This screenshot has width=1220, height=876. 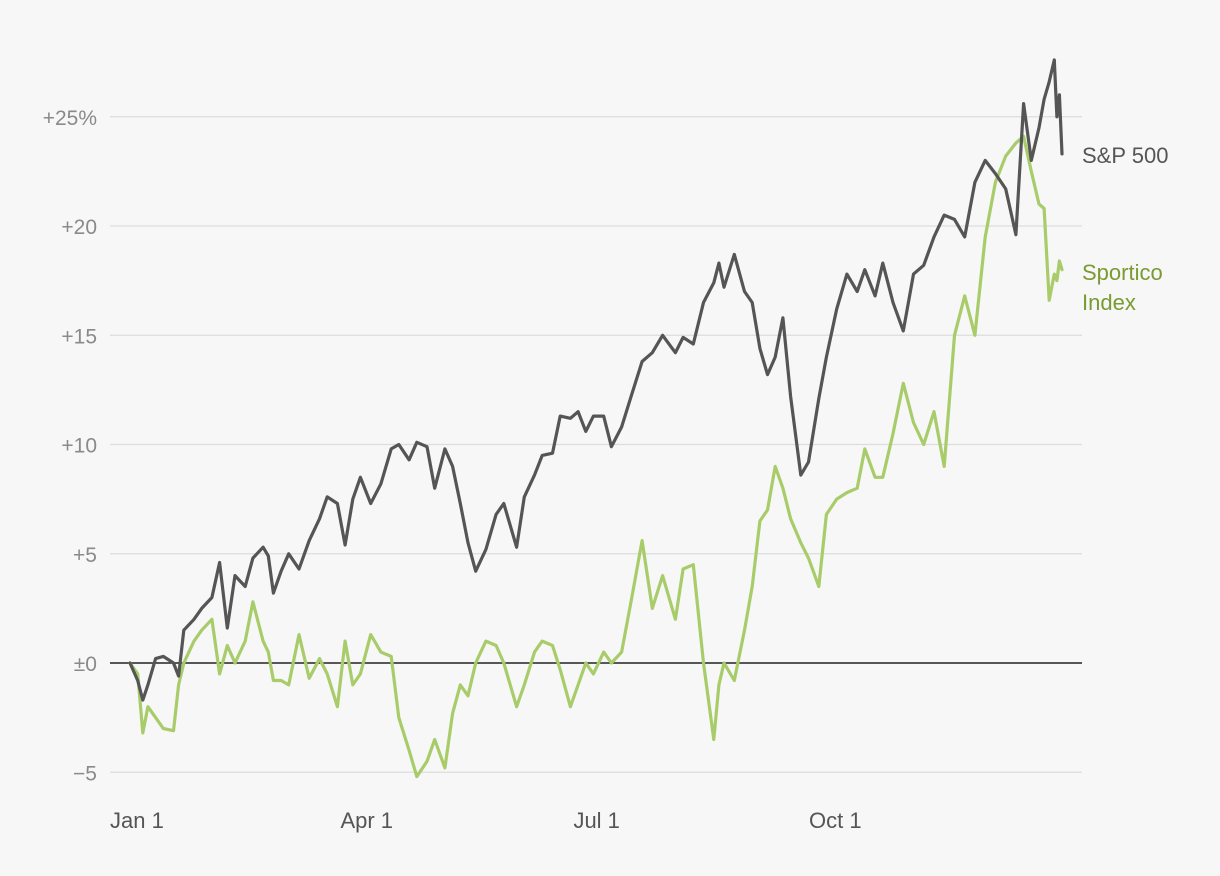 What do you see at coordinates (1122, 272) in the screenshot?
I see `sportico-series-label-line1: Sportico` at bounding box center [1122, 272].